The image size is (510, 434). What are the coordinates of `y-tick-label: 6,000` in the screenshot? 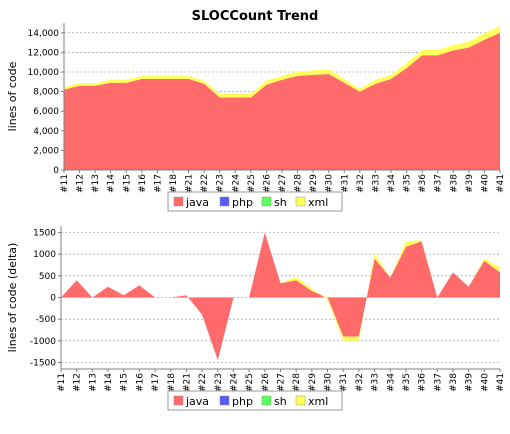 It's located at (46, 112).